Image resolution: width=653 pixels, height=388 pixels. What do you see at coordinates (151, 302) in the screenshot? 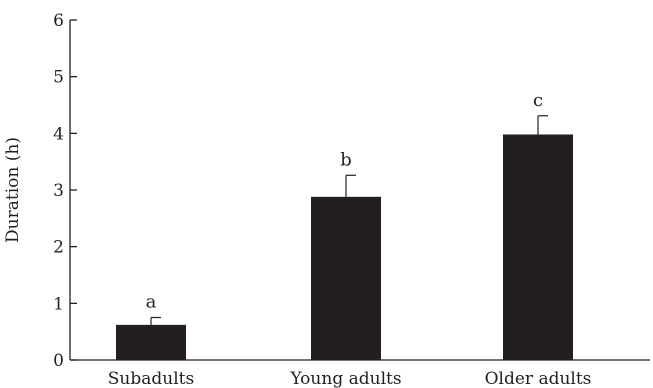
I see `significance-label: a` at bounding box center [151, 302].